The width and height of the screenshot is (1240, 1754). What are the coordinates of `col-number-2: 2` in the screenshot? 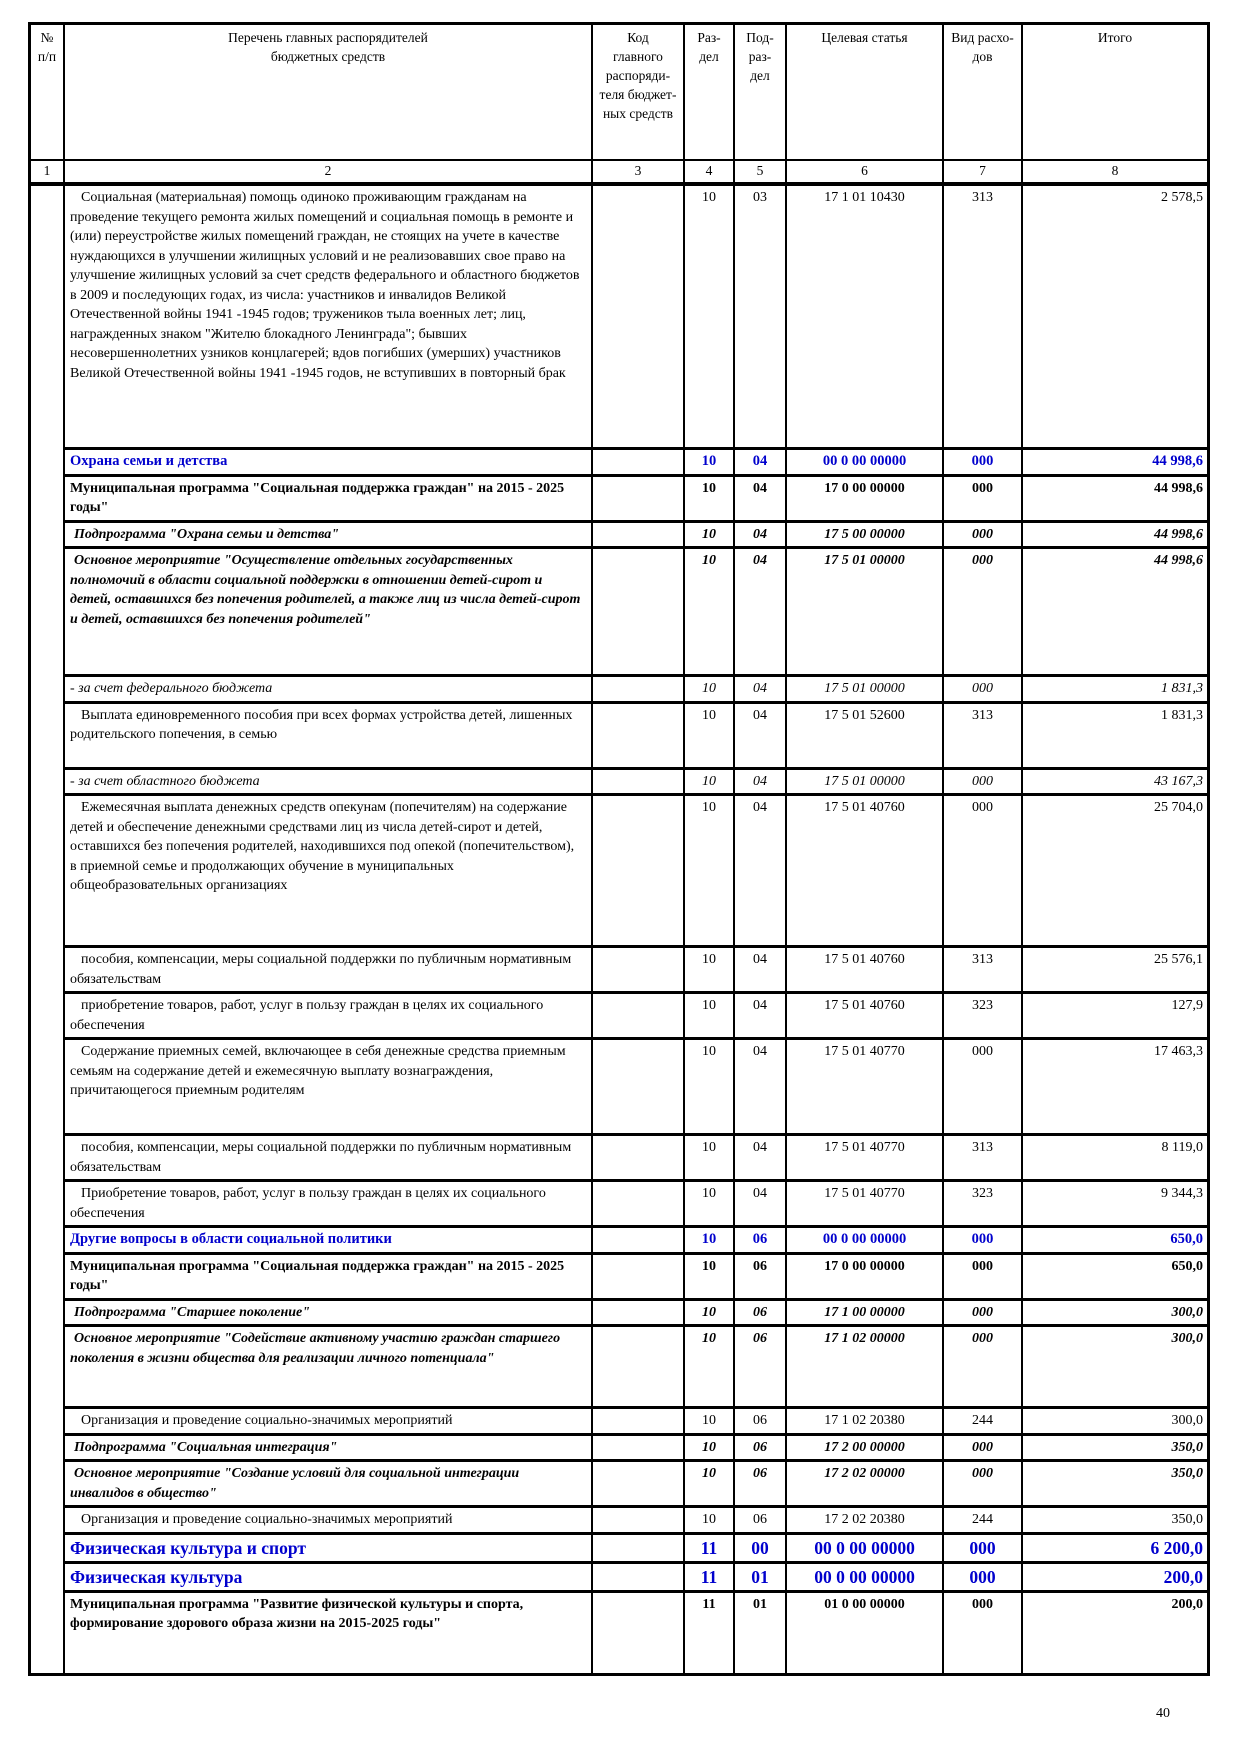 It's located at (329, 171).